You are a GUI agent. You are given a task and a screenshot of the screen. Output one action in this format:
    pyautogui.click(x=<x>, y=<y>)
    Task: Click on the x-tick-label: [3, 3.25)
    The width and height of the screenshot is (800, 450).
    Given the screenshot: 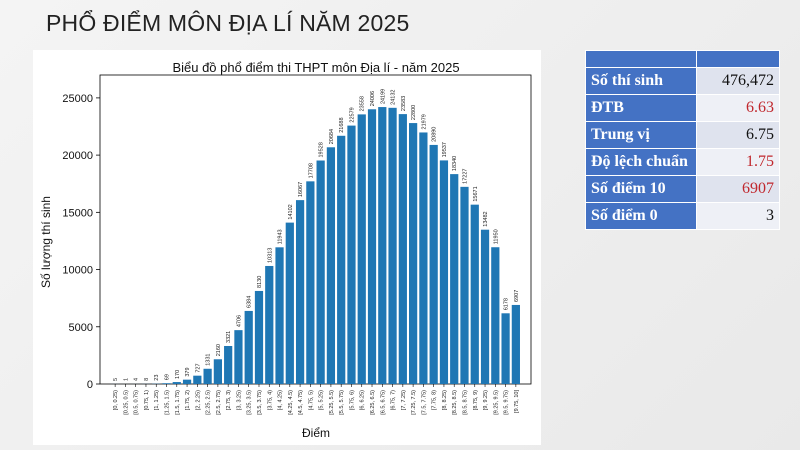 What is the action you would take?
    pyautogui.click(x=239, y=400)
    